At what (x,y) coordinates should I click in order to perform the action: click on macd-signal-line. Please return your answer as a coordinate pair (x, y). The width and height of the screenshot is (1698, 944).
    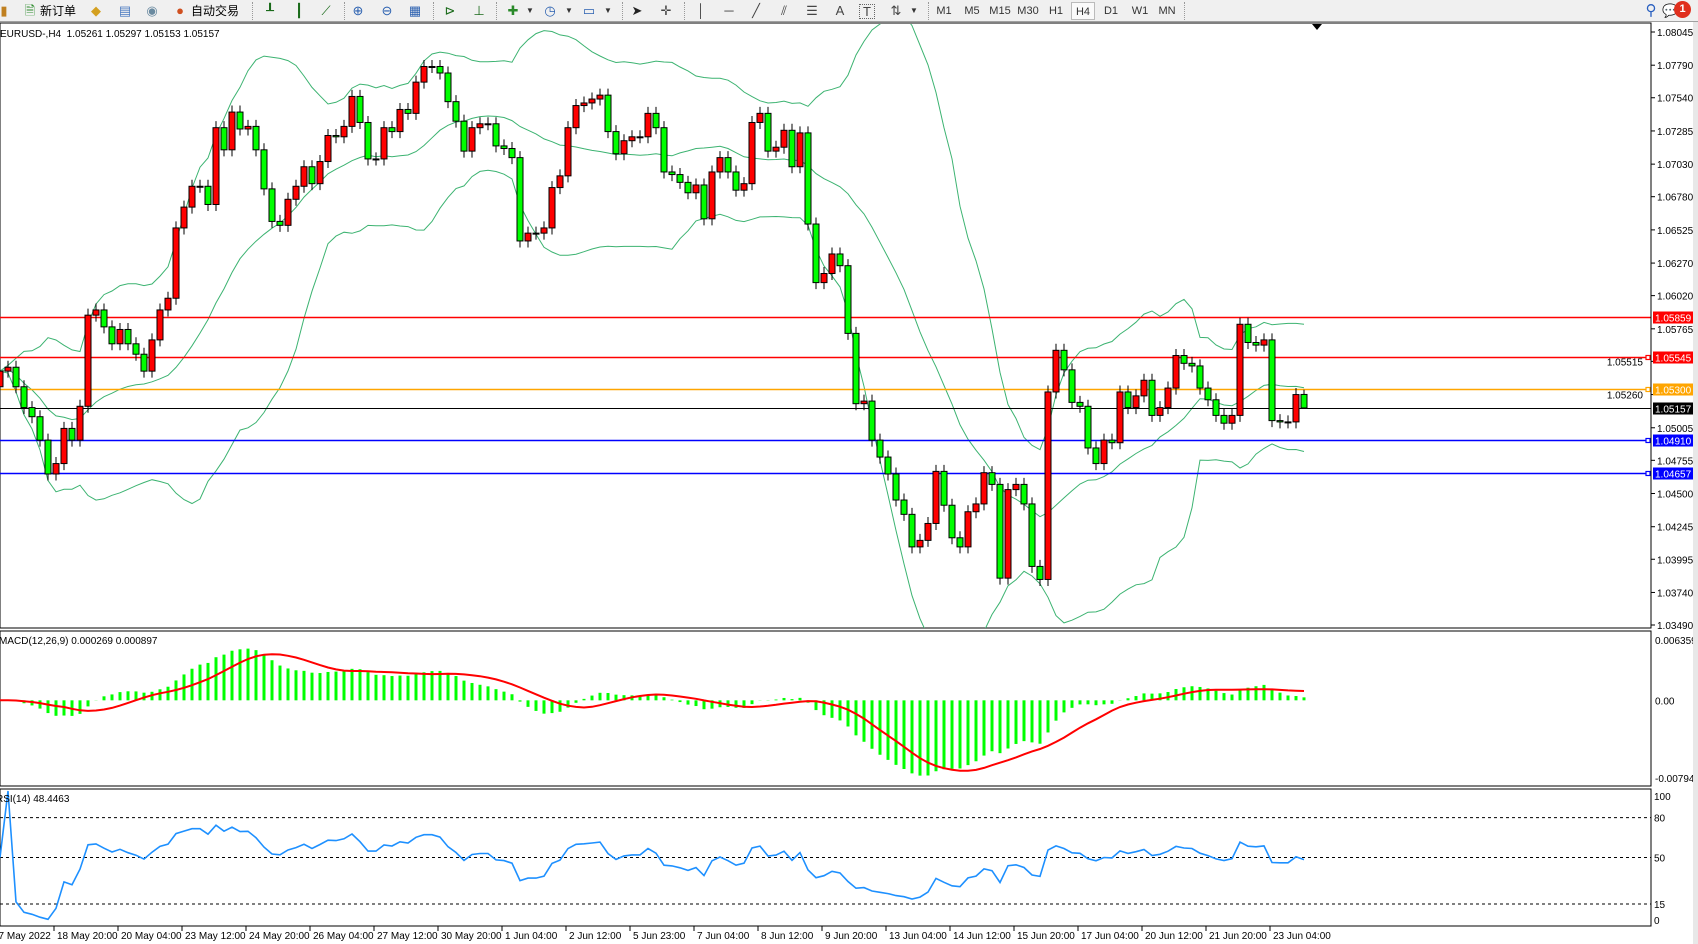
    Looking at the image, I should click on (652, 712).